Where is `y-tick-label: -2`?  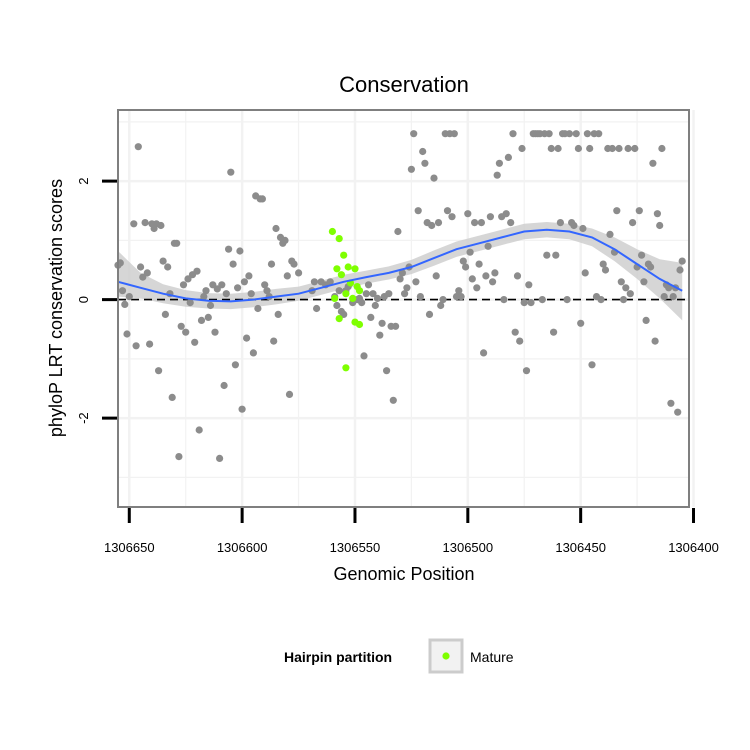 y-tick-label: -2 is located at coordinates (83, 418).